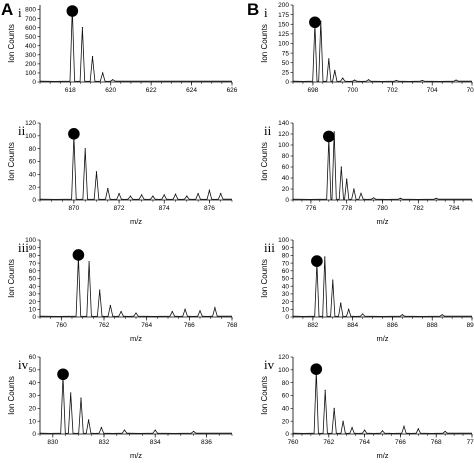 This screenshot has height=476, width=474. Describe the element at coordinates (7, 9) in the screenshot. I see `panel-letter-a: A` at that location.